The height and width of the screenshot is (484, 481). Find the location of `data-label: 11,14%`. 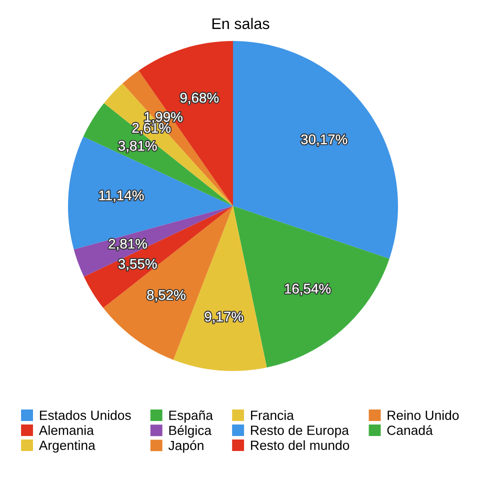

data-label: 11,14% is located at coordinates (121, 196).